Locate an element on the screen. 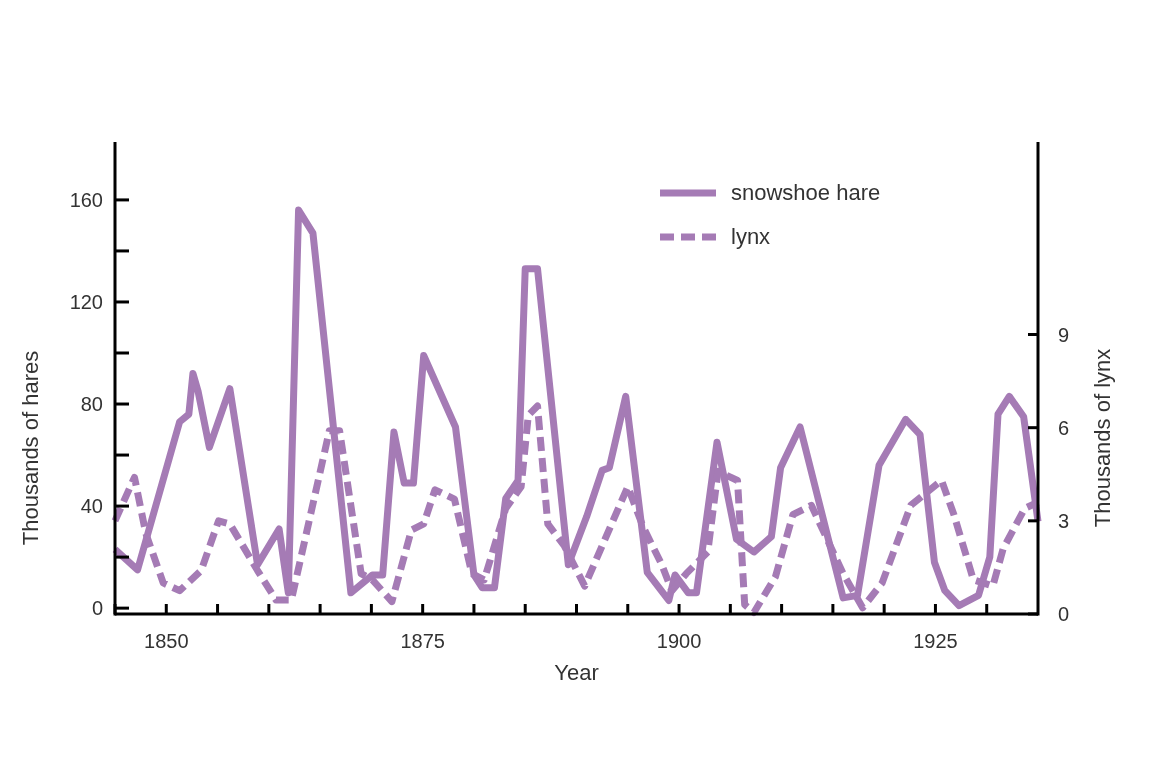 Image resolution: width=1170 pixels, height=759 pixels. x-tick-label: 1850 is located at coordinates (166, 641).